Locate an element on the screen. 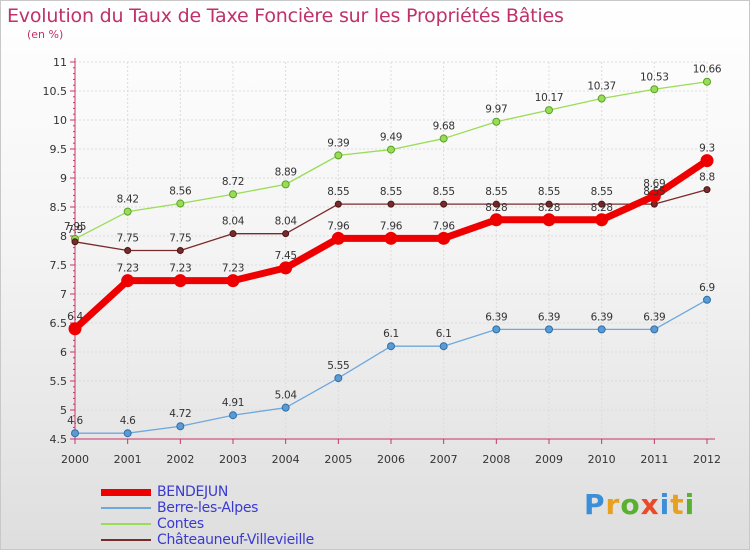 The height and width of the screenshot is (550, 750). data-label: 10.53 is located at coordinates (654, 77).